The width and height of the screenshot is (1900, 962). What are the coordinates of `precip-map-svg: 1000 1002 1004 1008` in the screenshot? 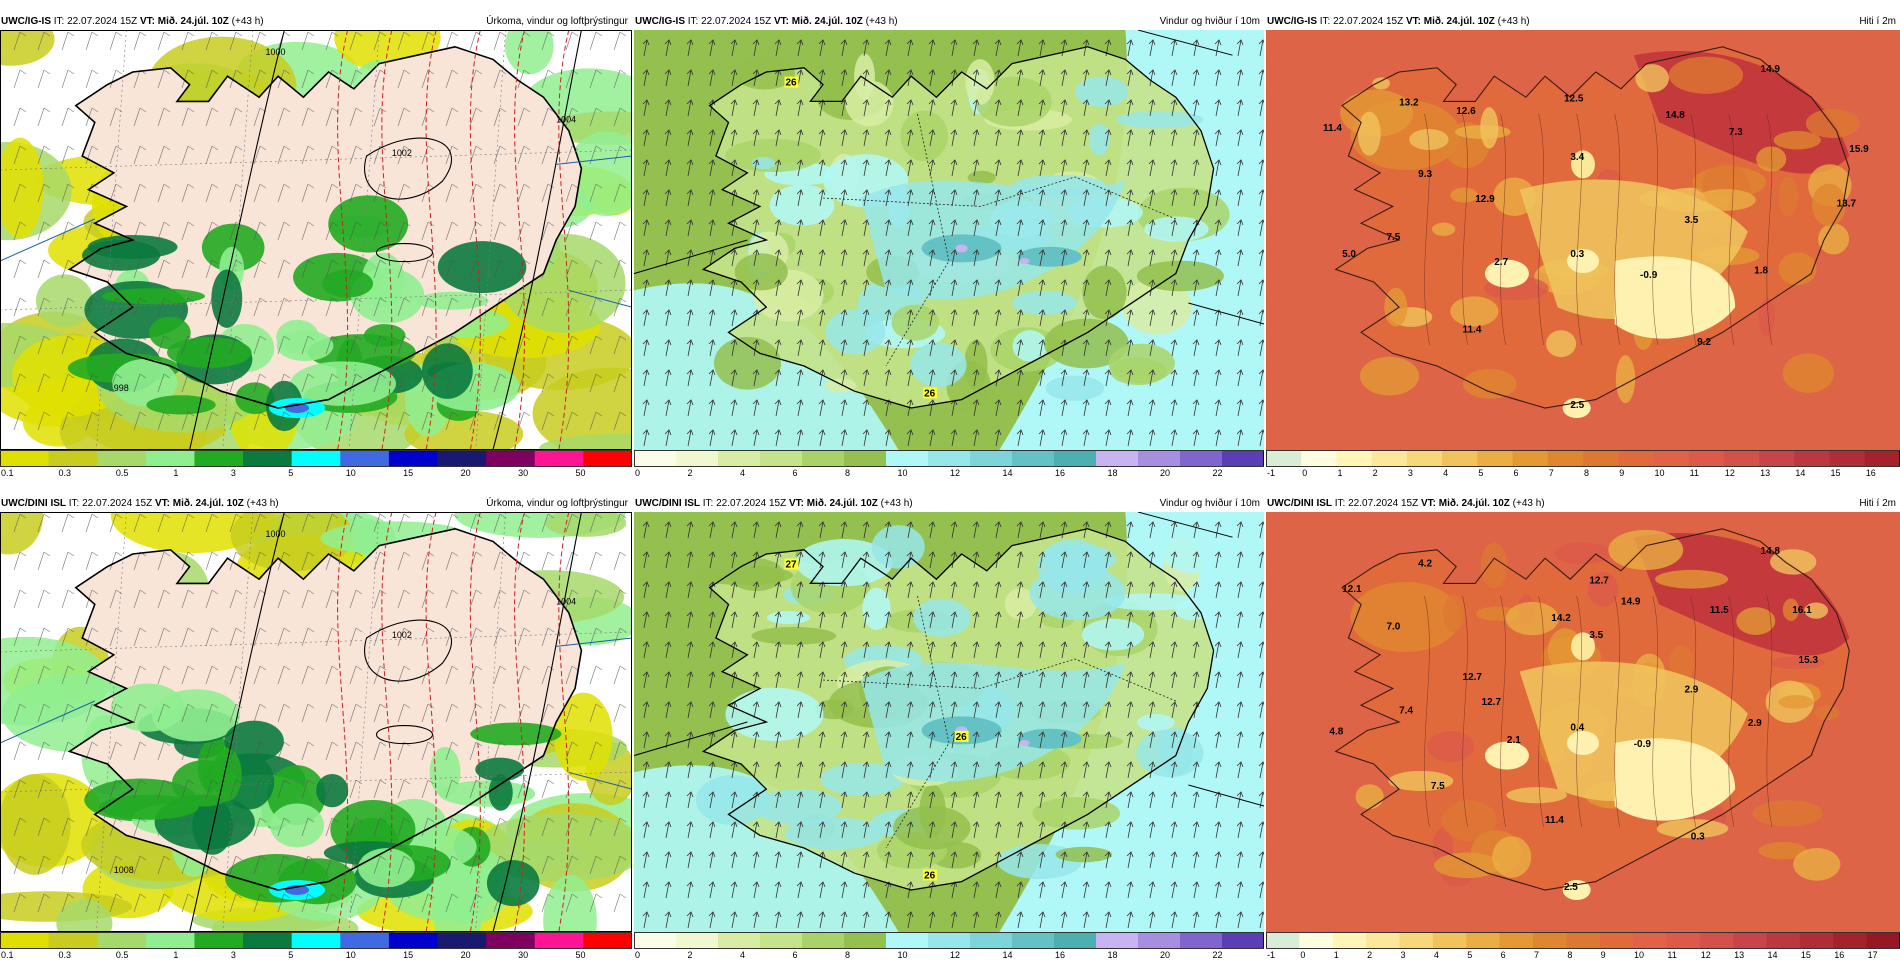 It's located at (316, 722).